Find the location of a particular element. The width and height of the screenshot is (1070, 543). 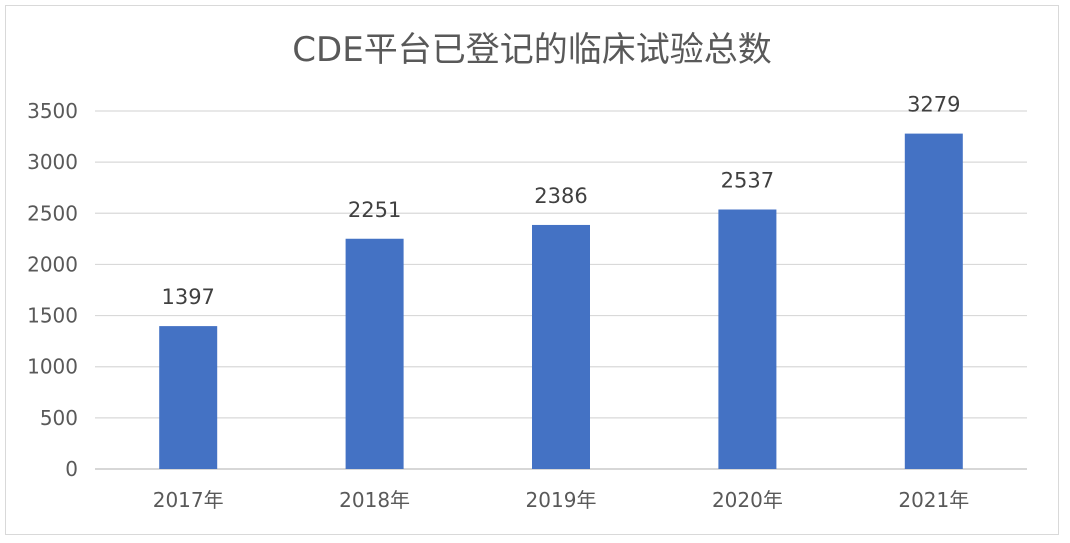

y-tick-label: 2000 is located at coordinates (52, 264).